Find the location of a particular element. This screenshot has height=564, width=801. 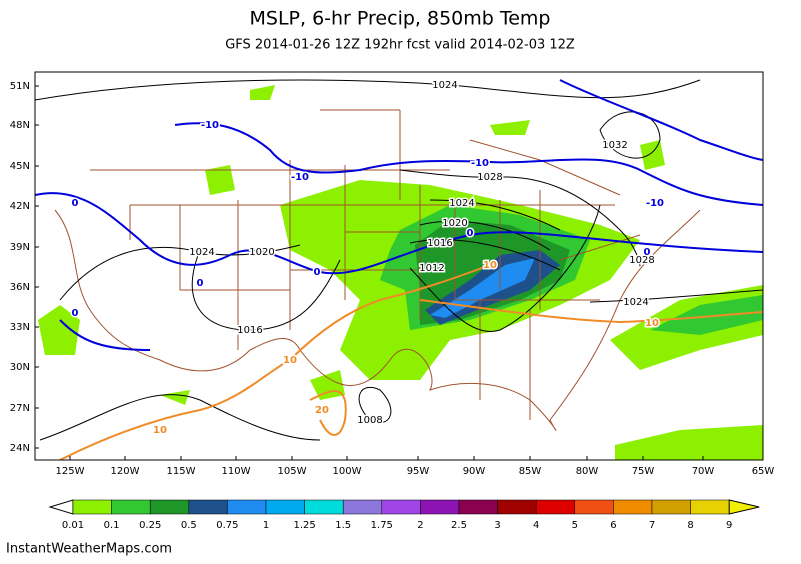

colorbar-label: 0.75 is located at coordinates (227, 525).